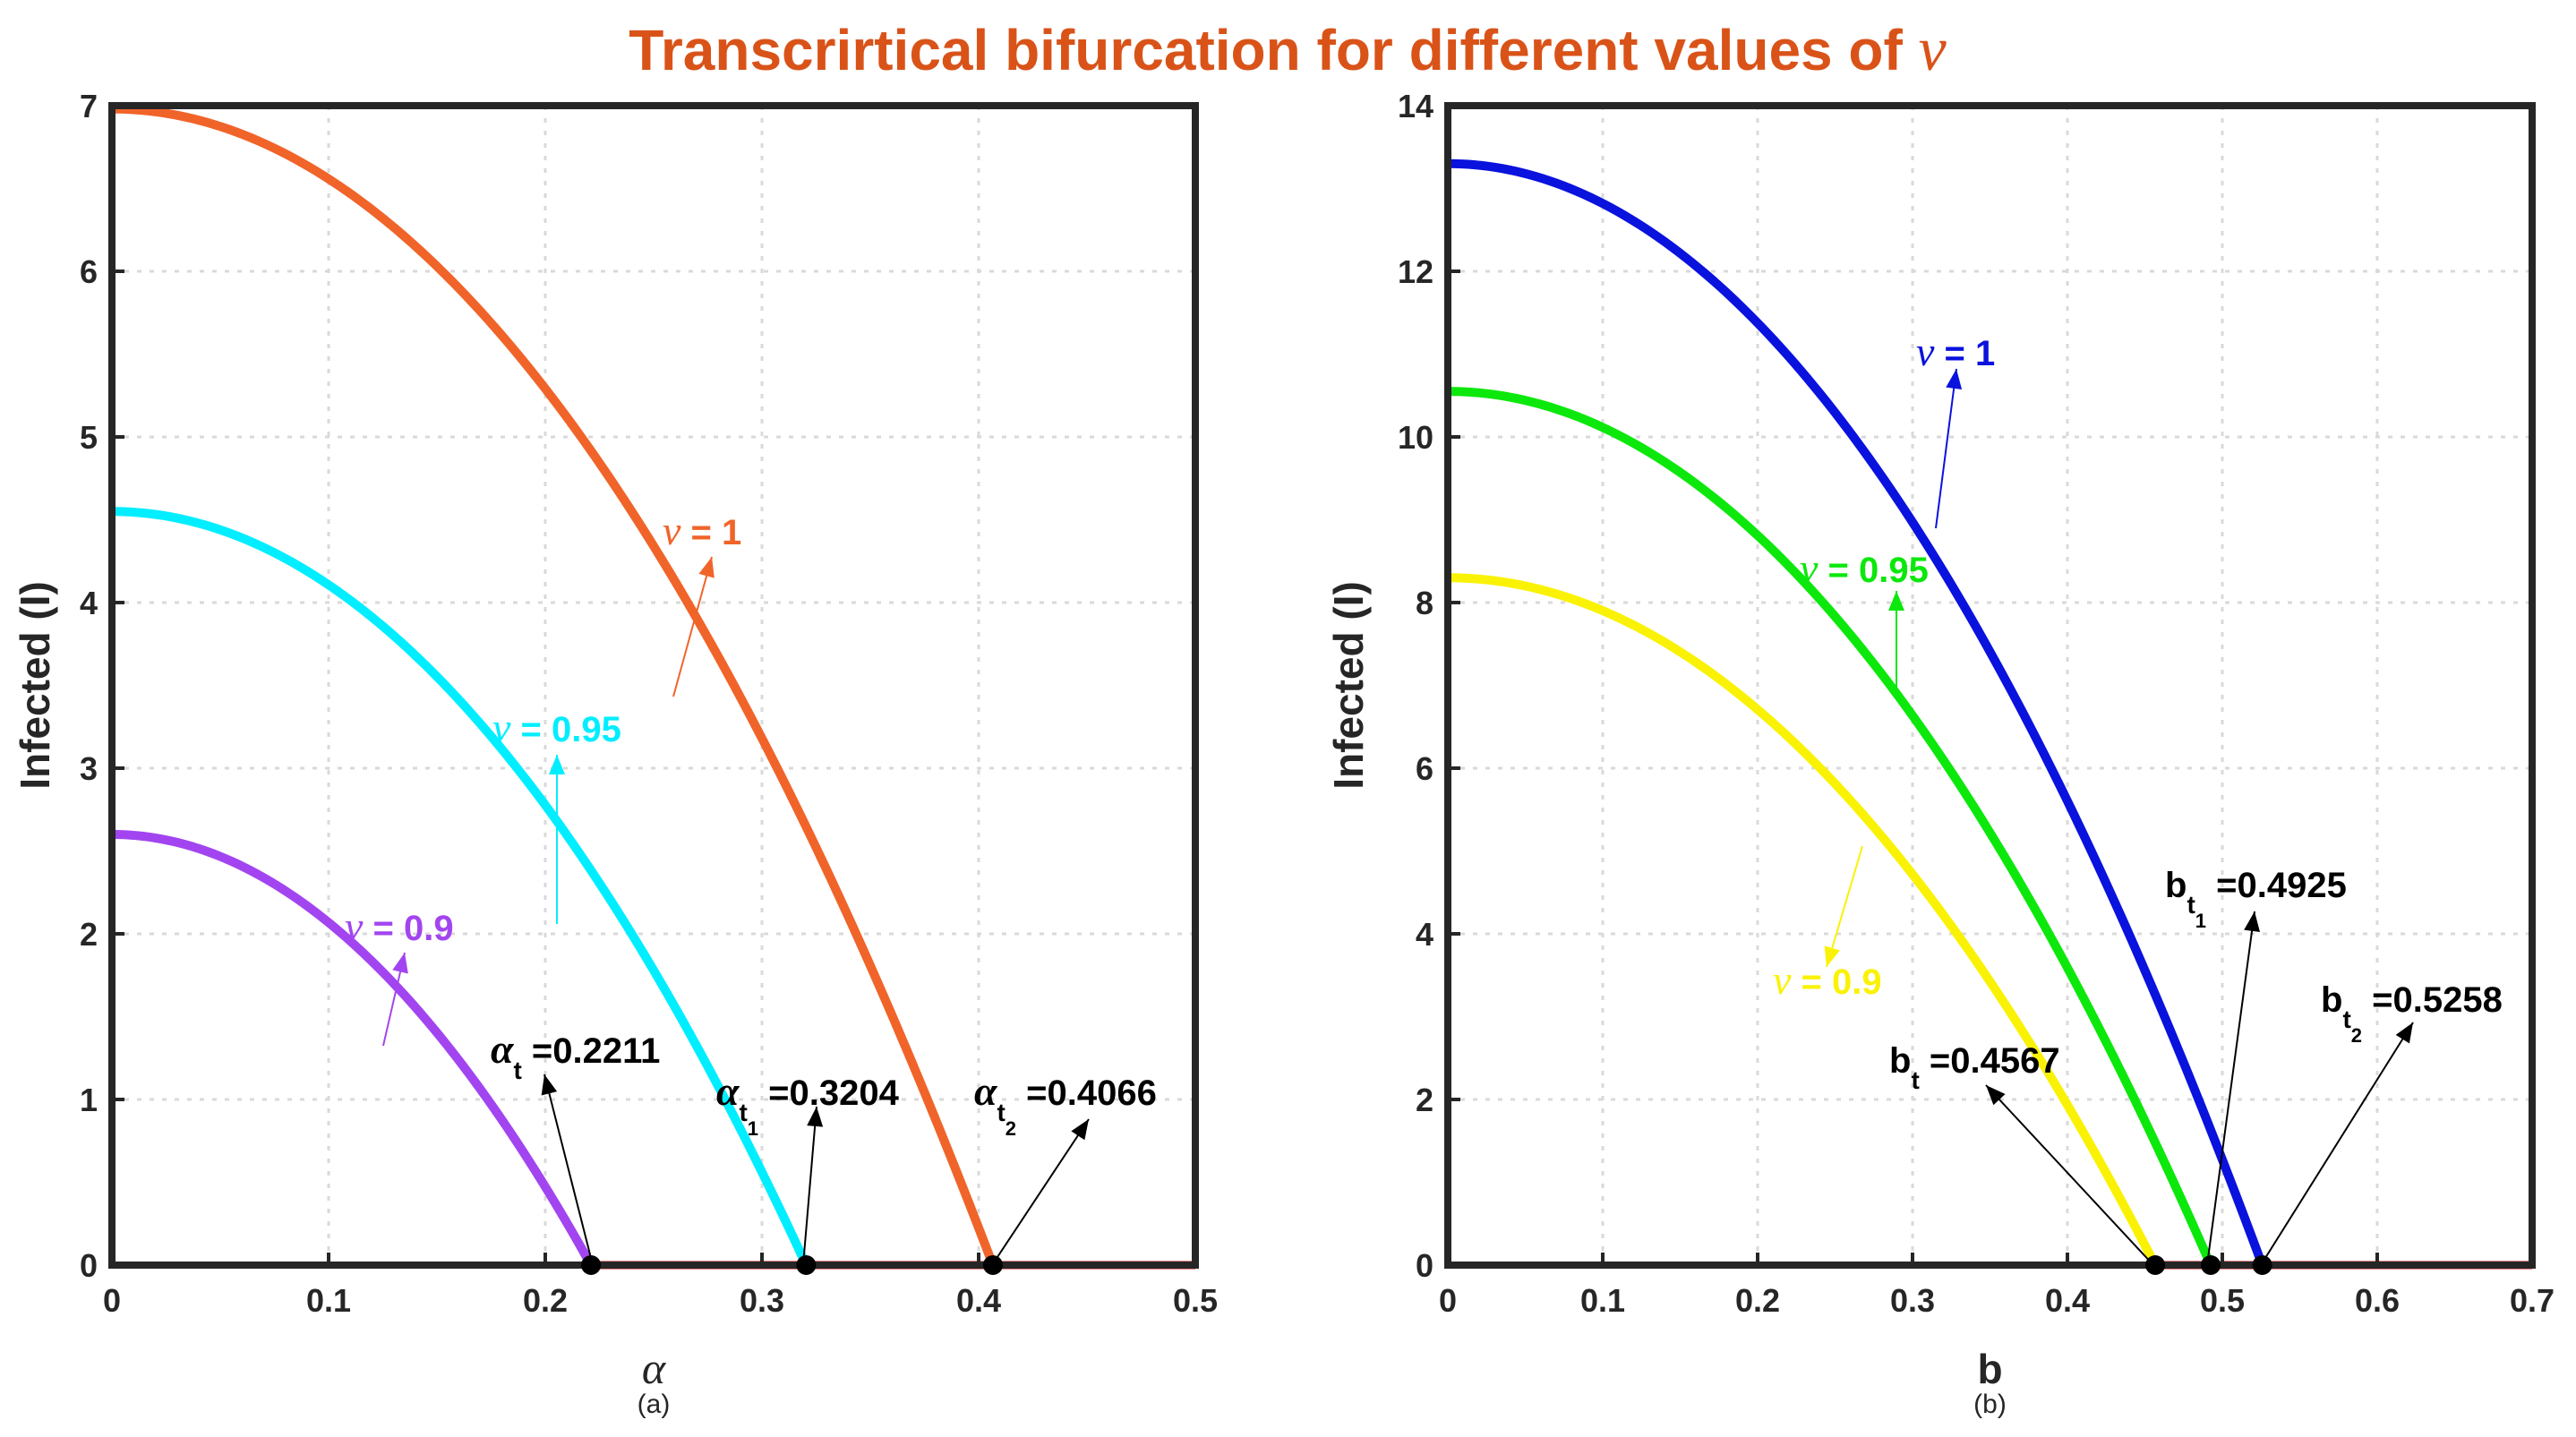  Describe the element at coordinates (692, 626) in the screenshot. I see `series-label-arrow-1-shaft` at that location.